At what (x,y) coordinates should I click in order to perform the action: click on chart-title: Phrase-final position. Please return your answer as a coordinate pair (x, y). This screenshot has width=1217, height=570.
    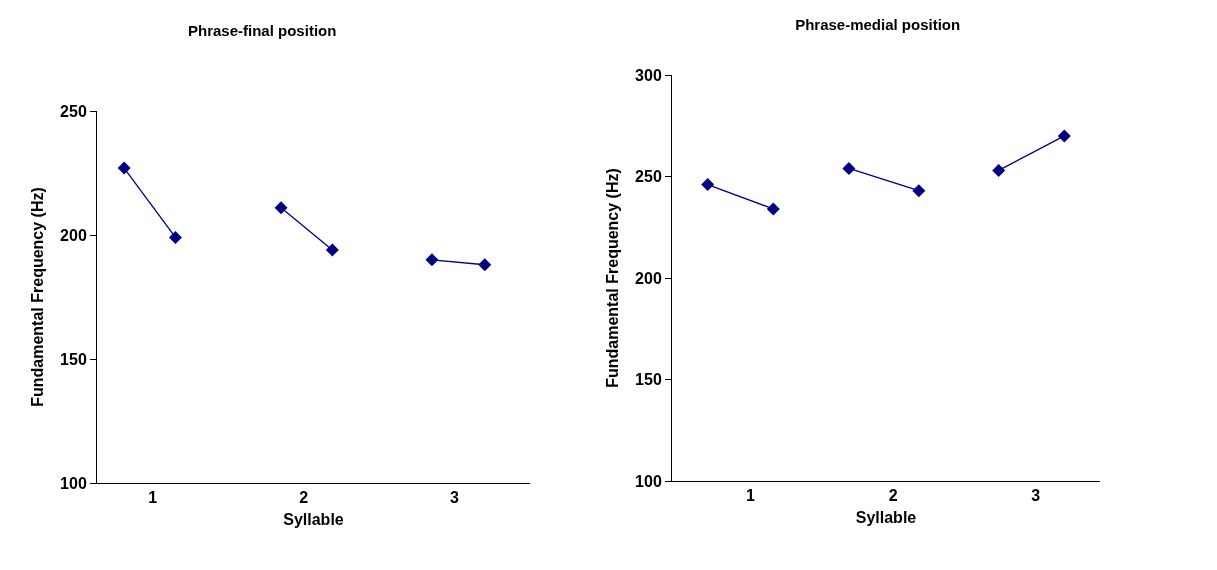
    Looking at the image, I should click on (262, 31).